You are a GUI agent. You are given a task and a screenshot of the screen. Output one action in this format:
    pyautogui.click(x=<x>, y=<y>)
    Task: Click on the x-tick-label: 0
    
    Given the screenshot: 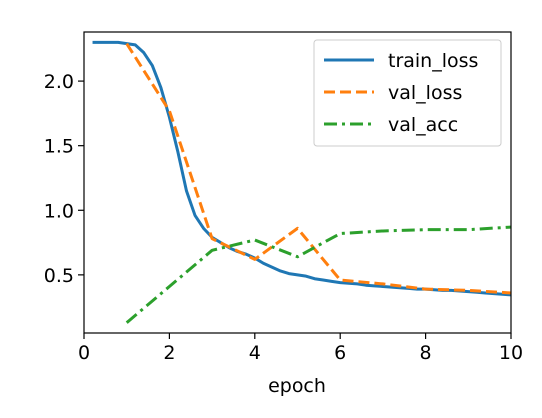 What is the action you would take?
    pyautogui.click(x=84, y=353)
    